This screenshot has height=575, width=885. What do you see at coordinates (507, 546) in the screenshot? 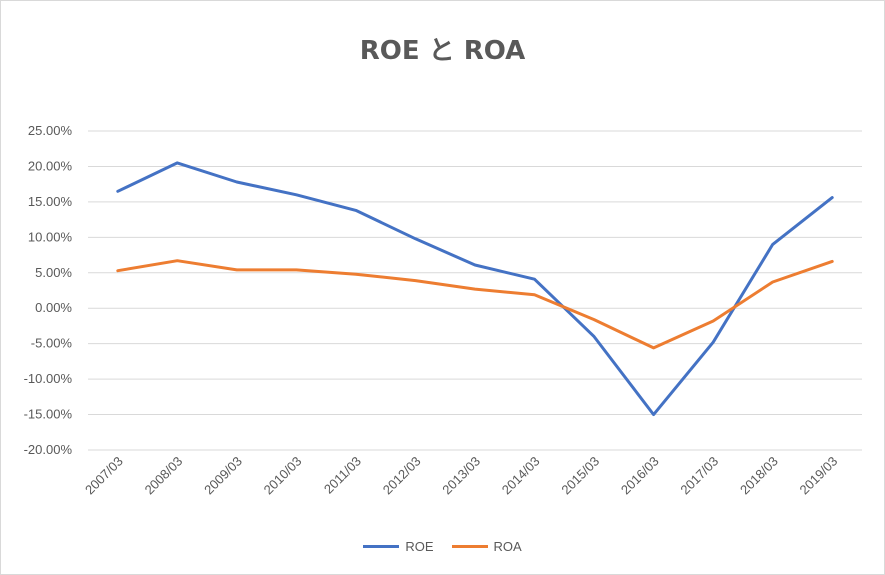
I see `legend-label-roa: ROA` at bounding box center [507, 546].